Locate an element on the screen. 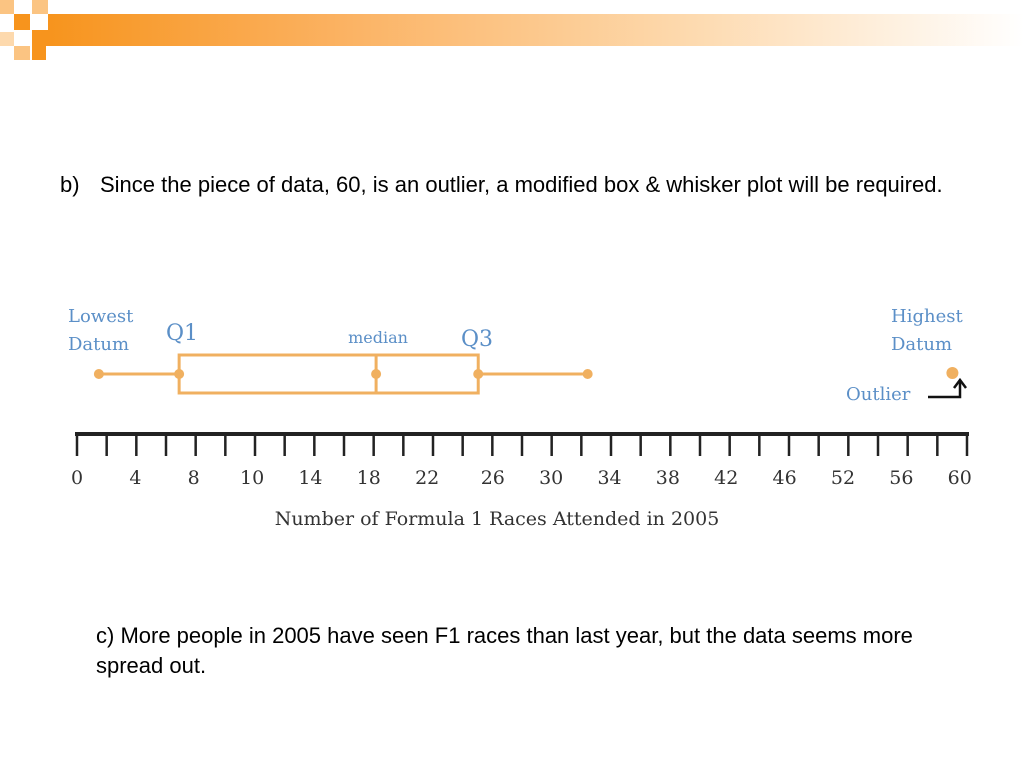 This screenshot has height=768, width=1024. outlier-point is located at coordinates (952, 373).